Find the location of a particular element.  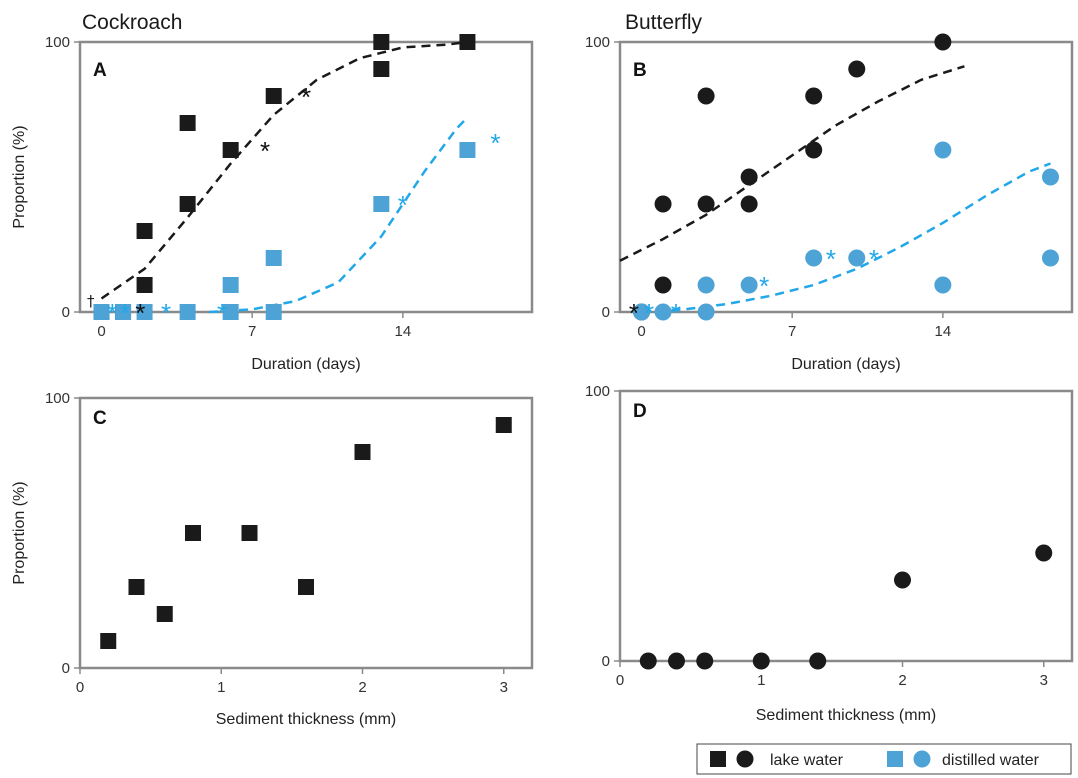

legend-box is located at coordinates (884, 759).